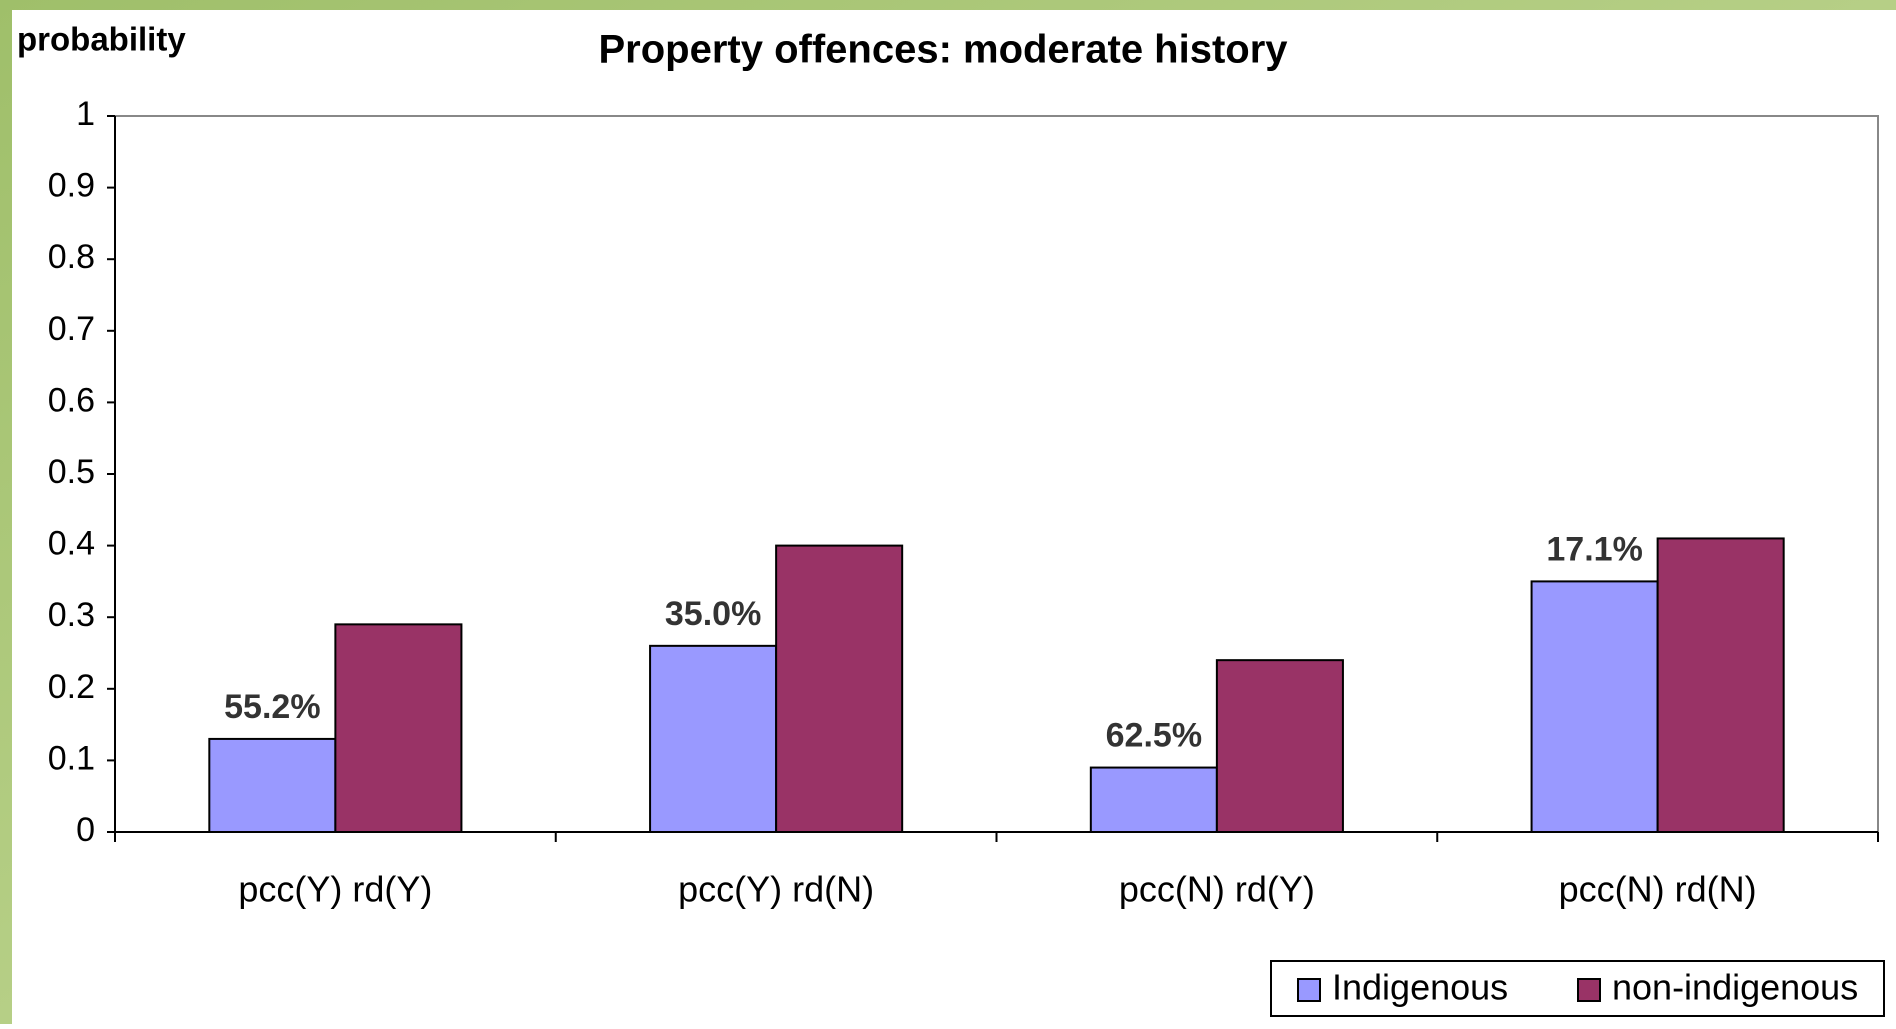  I want to click on annotation: 35.0%, so click(713, 614).